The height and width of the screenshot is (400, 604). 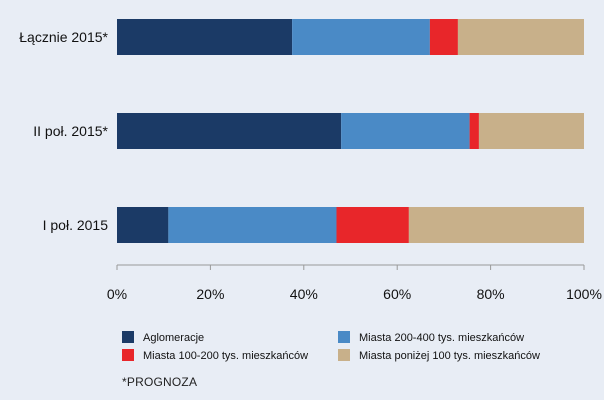 What do you see at coordinates (491, 294) in the screenshot?
I see `x-tick-label: 80%` at bounding box center [491, 294].